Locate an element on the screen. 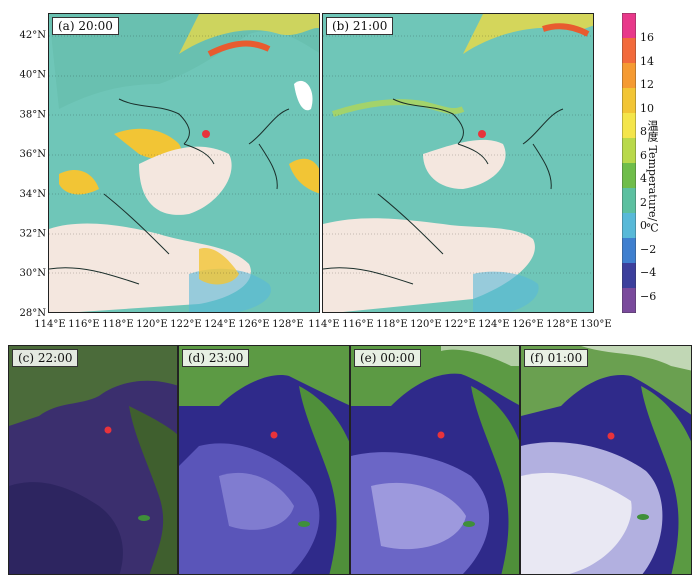  latitude-tick-label: 30°N is located at coordinates (33, 273).